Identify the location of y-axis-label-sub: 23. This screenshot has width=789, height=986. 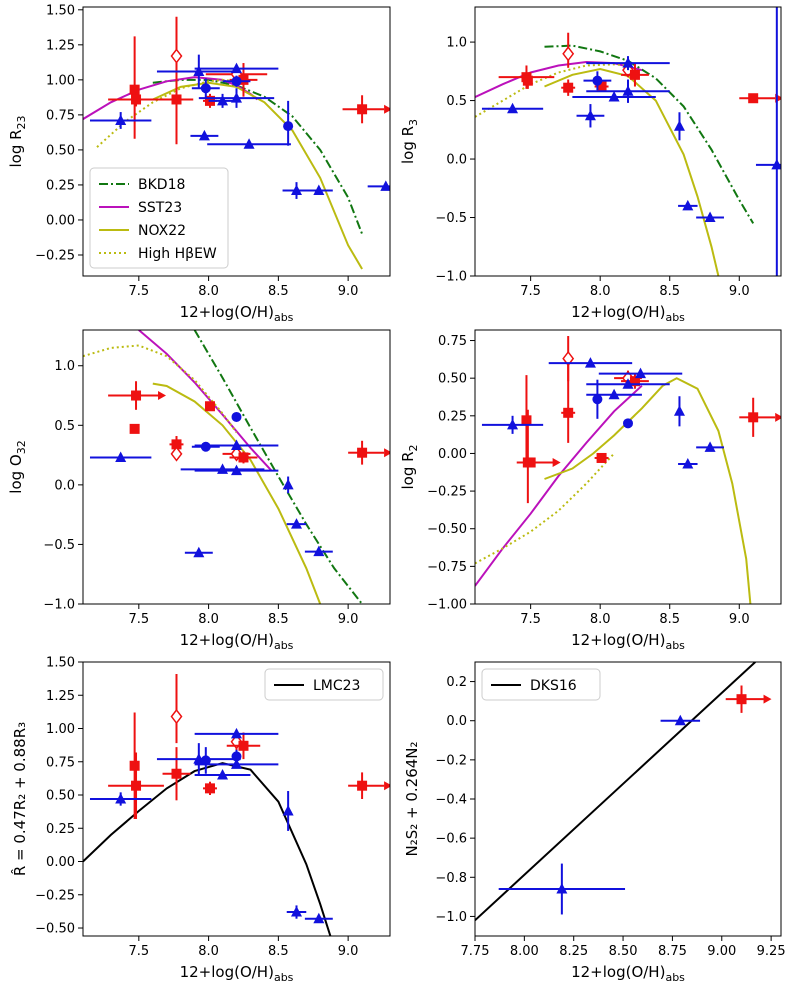
(21, 122).